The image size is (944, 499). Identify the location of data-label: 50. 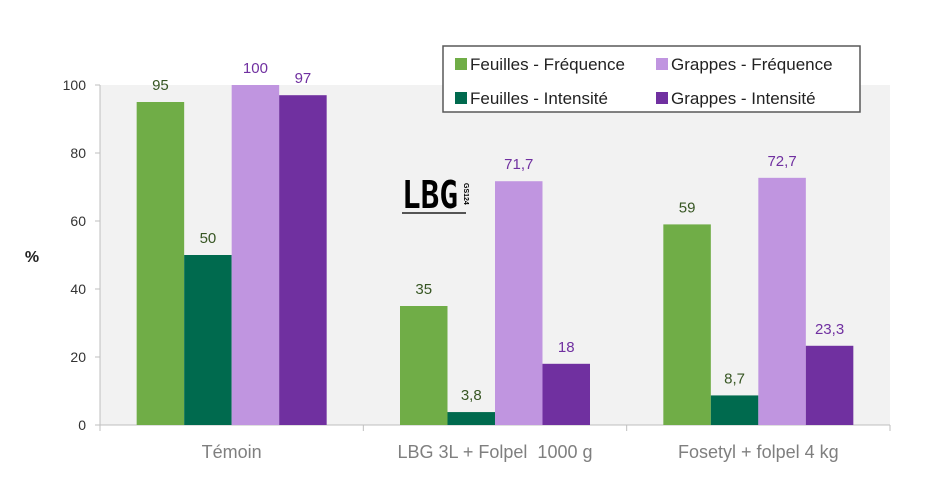
(208, 238).